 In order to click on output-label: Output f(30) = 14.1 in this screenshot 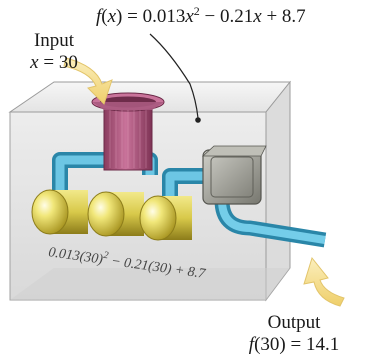, I will do `click(294, 334)`.